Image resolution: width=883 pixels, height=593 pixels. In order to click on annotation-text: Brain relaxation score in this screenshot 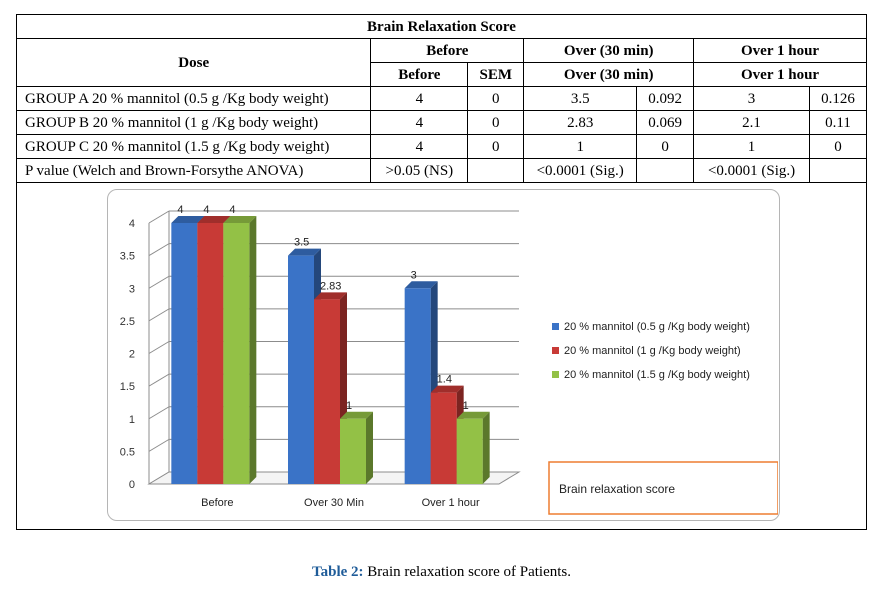, I will do `click(617, 489)`.